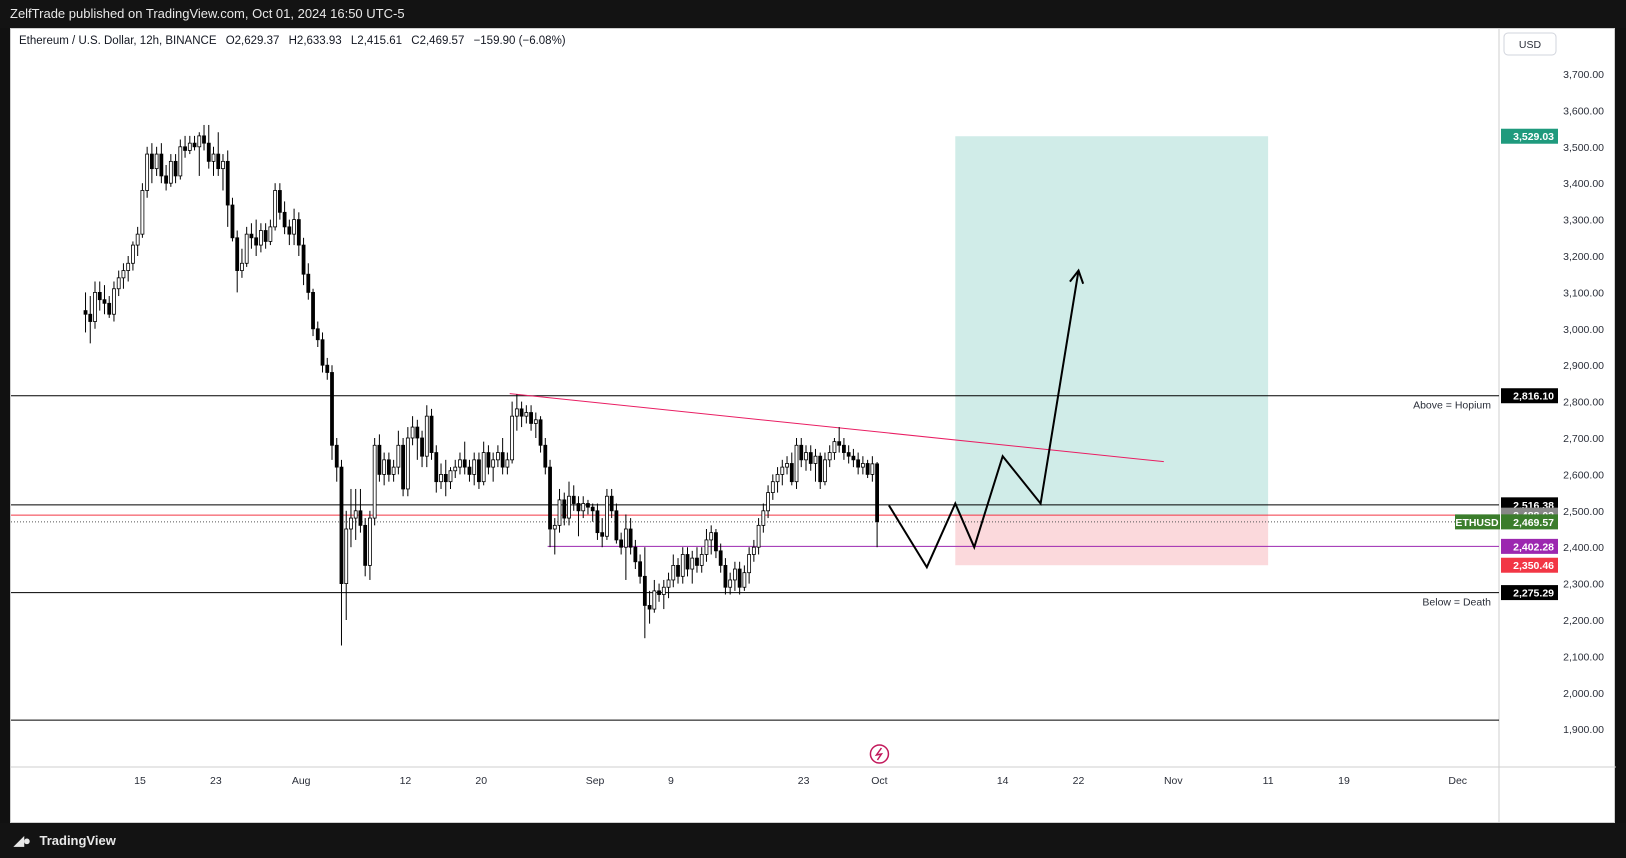 The height and width of the screenshot is (858, 1626). What do you see at coordinates (1533, 594) in the screenshot?
I see `level-price-badge-2: 2,275.29` at bounding box center [1533, 594].